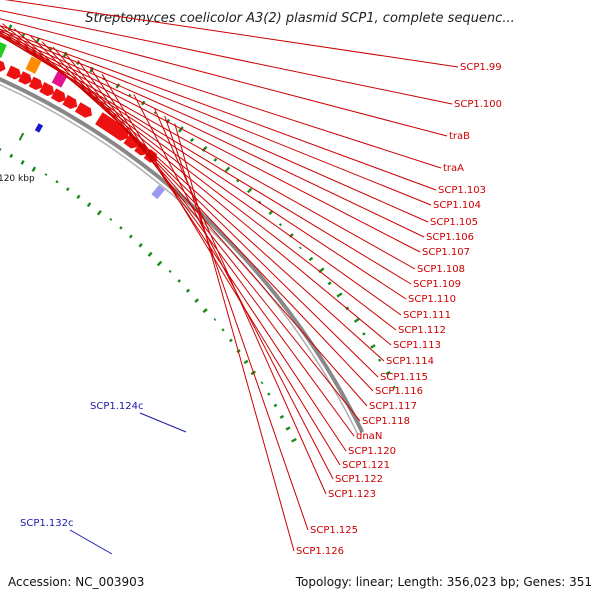 This screenshot has width=600, height=600. Describe the element at coordinates (453, 168) in the screenshot. I see `gene-label: traA` at that location.